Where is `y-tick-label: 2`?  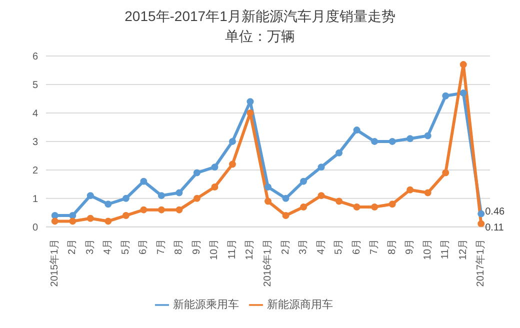
y-tick-label: 2 is located at coordinates (35, 170).